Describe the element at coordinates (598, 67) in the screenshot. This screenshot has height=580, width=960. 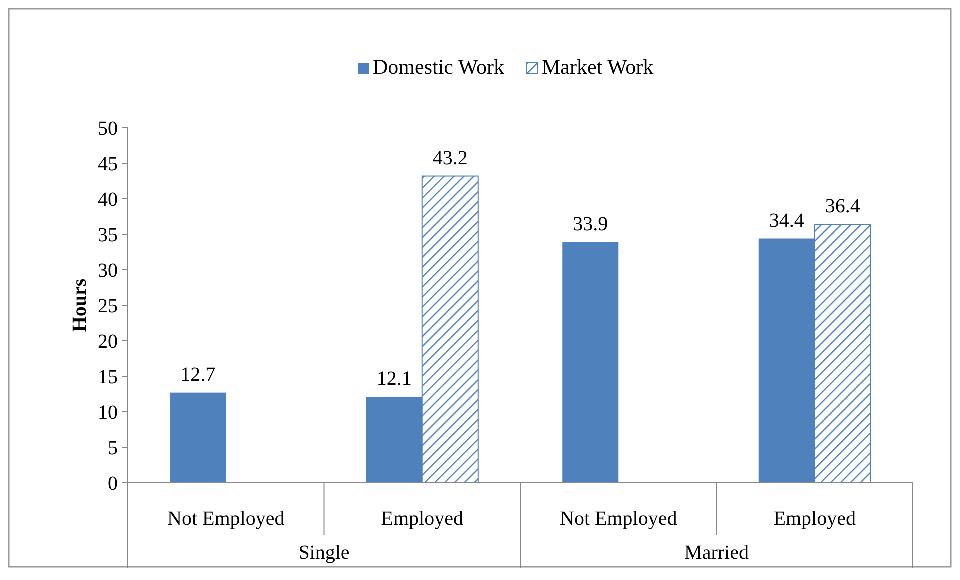
I see `legend-label: Market Work` at that location.